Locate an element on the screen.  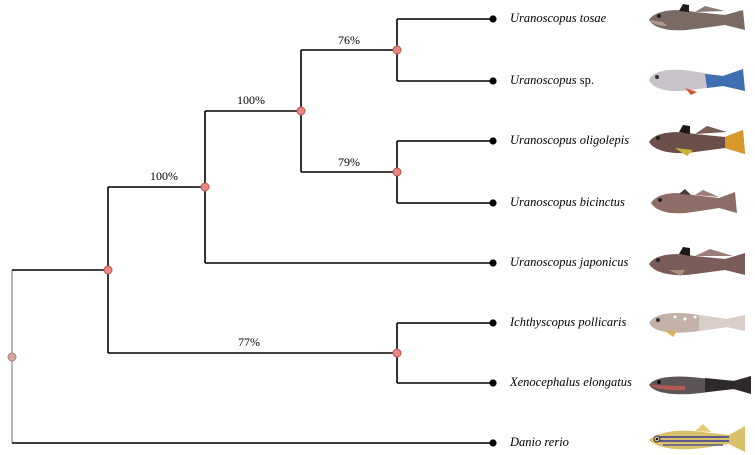
taxon-label-xenocephalus-elongatus: Xenocephalus elongatus is located at coordinates (571, 382).